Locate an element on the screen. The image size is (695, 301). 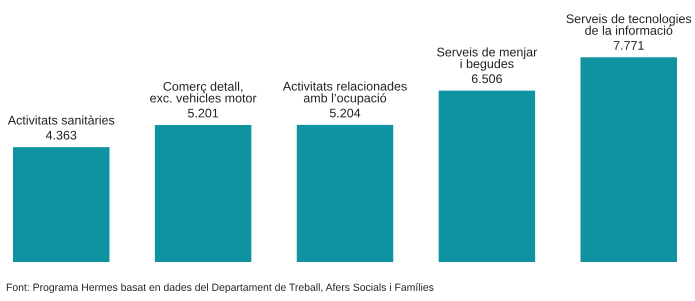
x-tick-label: Serveis de menjar i begudes is located at coordinates (487, 59).